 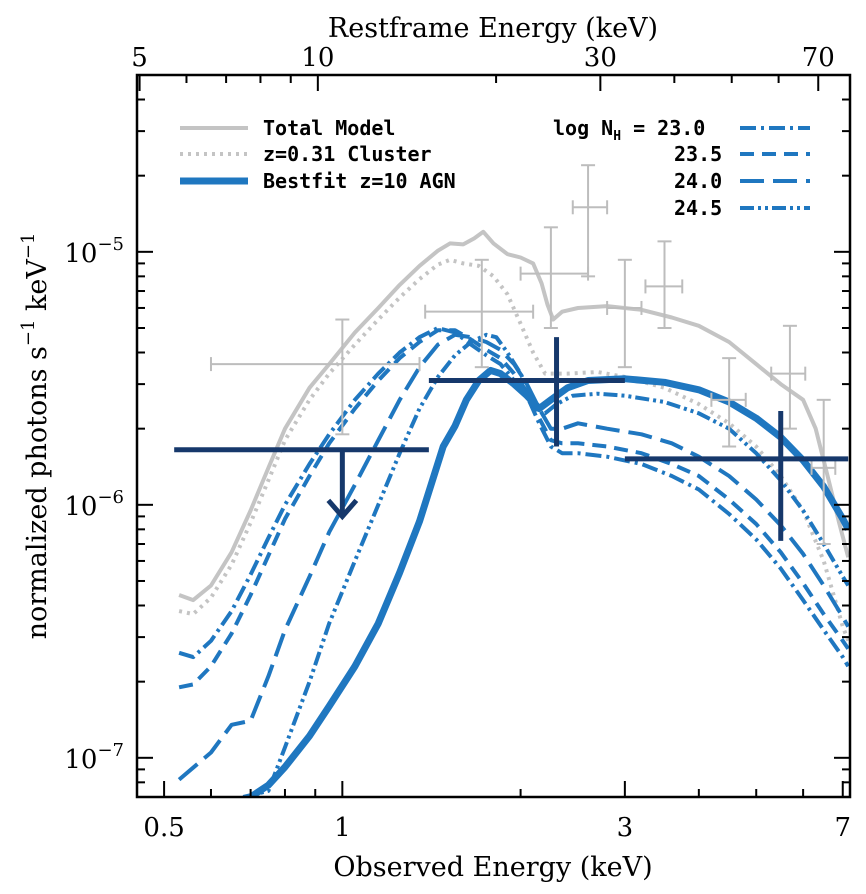 I want to click on top-axis-title: Restframe Energy (keV), so click(x=493, y=28).